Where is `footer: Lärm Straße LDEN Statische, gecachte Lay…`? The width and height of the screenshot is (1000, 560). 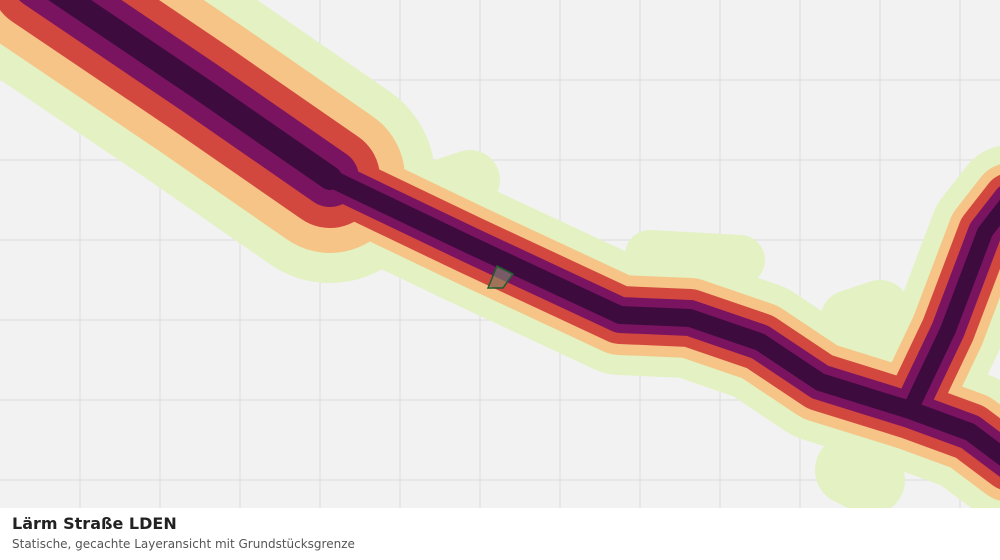
footer: Lärm Straße LDEN Statische, gecachte Lay… is located at coordinates (500, 534).